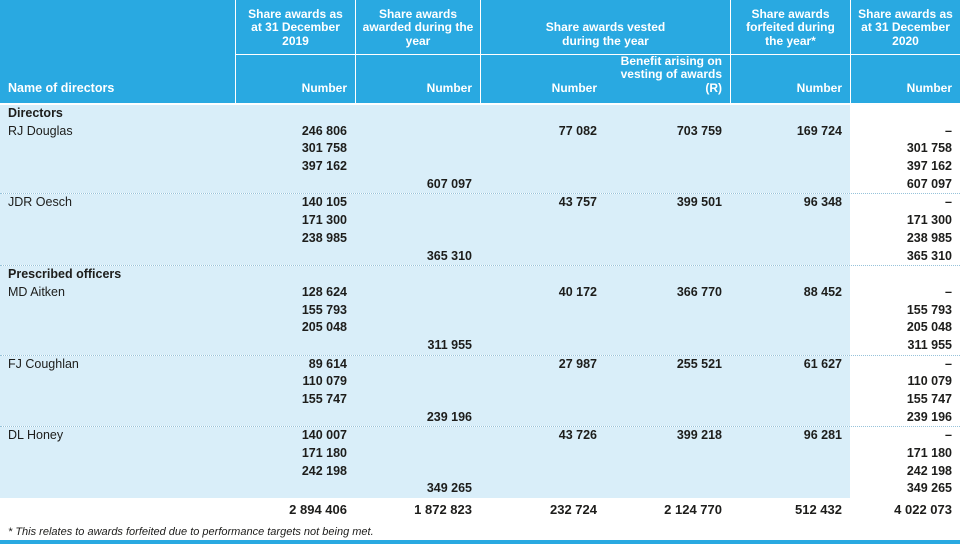 This screenshot has width=960, height=544. Describe the element at coordinates (905, 400) in the screenshot. I see `value-cell: 155 747` at that location.